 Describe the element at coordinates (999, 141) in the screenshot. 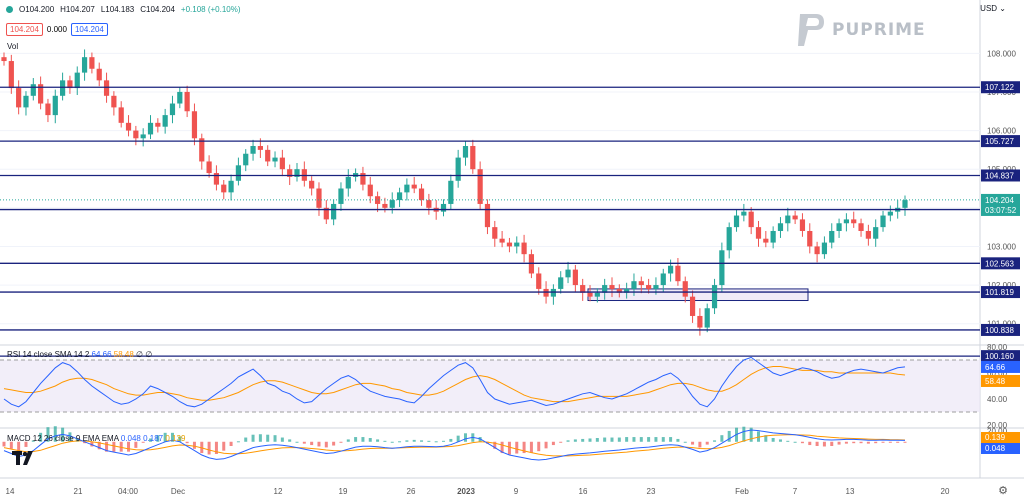

I see `price-level-label: 105.727` at that location.